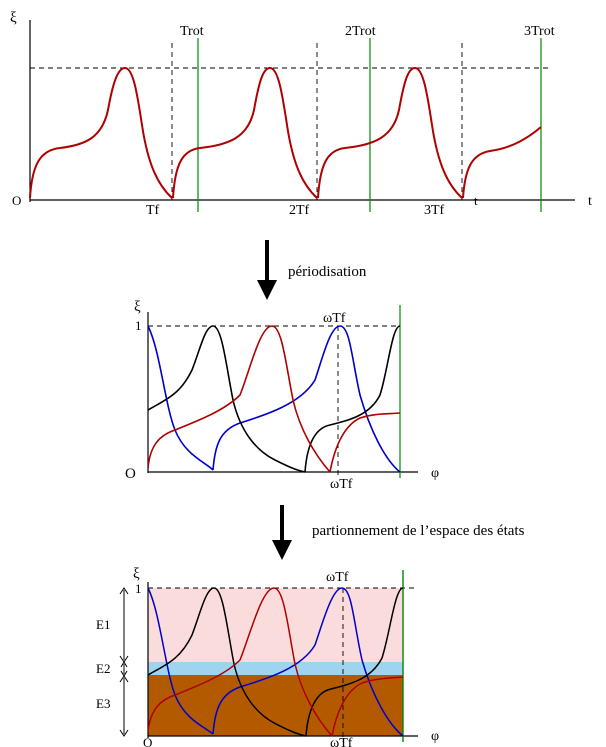 The width and height of the screenshot is (606, 747). What do you see at coordinates (360, 31) in the screenshot?
I see `trot-label-2: 2Trot` at bounding box center [360, 31].